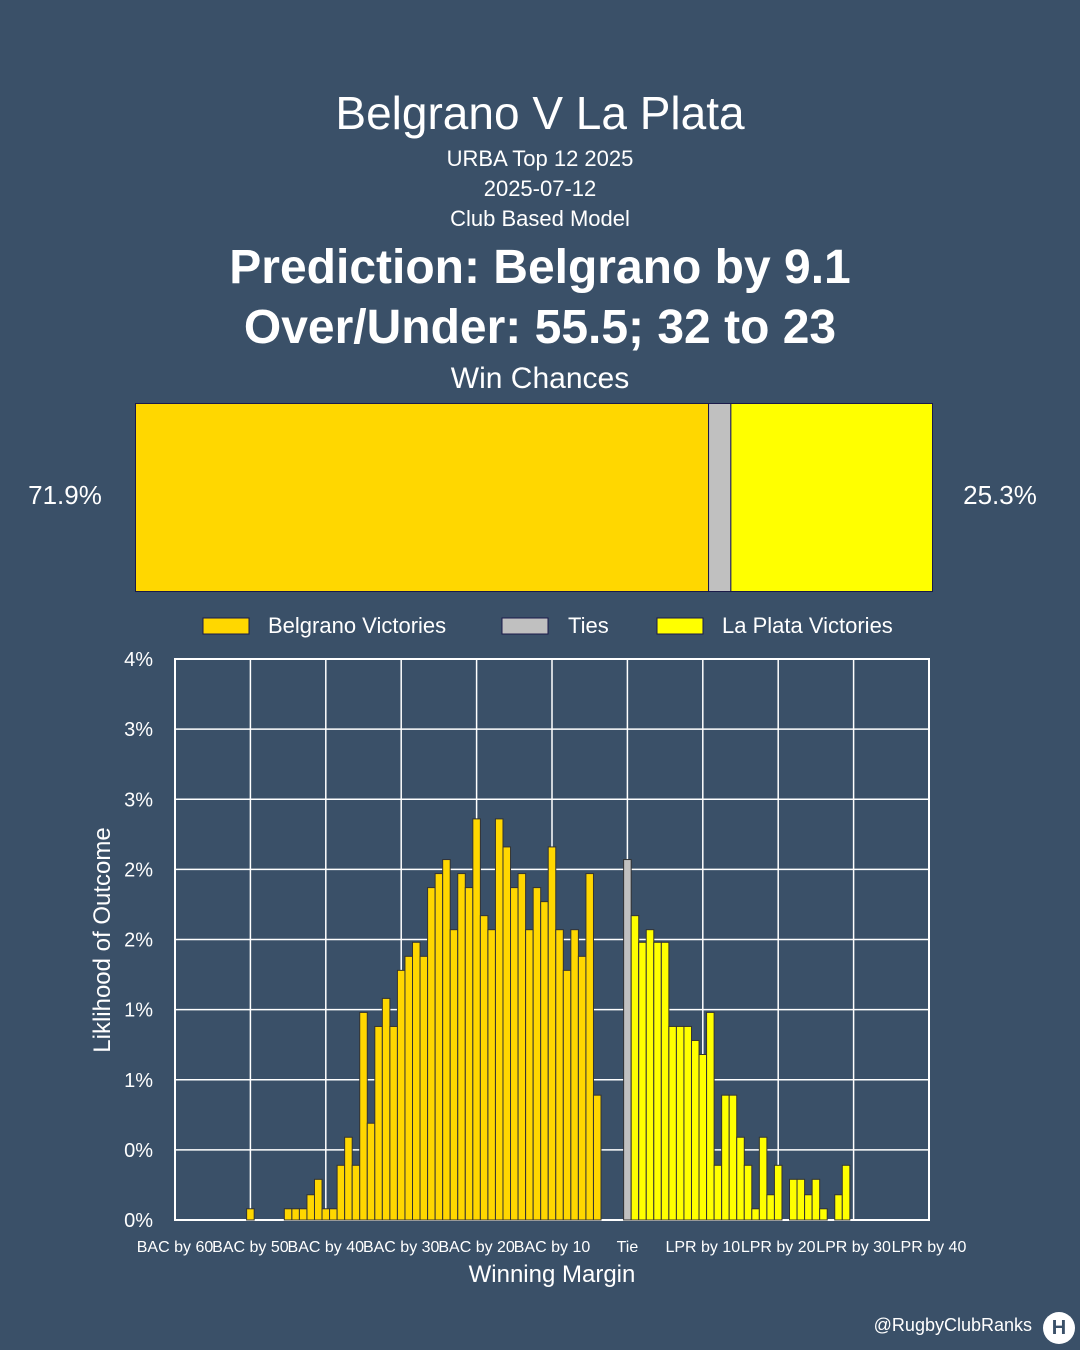 This screenshot has height=1350, width=1080. What do you see at coordinates (831, 497) in the screenshot?
I see `win-bar-away` at bounding box center [831, 497].